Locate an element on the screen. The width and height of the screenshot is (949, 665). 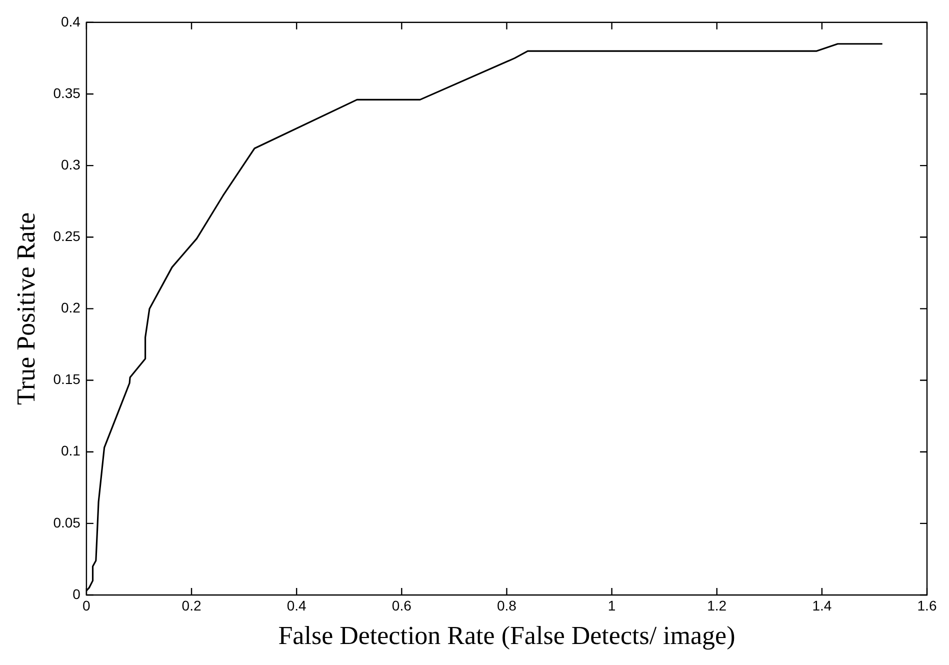
x-tick-label: 1.4 is located at coordinates (822, 605).